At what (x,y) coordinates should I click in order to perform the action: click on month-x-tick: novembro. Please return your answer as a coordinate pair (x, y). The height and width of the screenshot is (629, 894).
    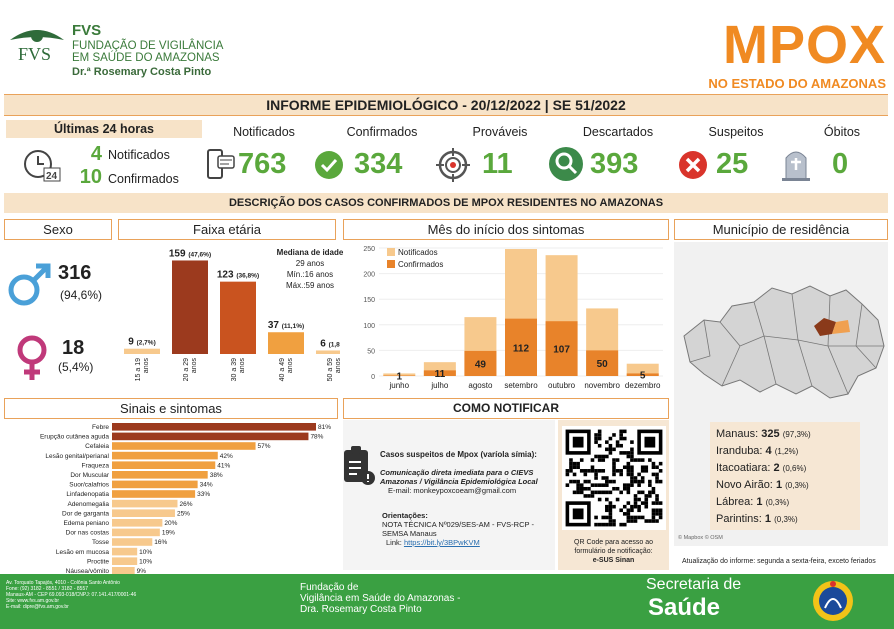
    Looking at the image, I should click on (602, 385).